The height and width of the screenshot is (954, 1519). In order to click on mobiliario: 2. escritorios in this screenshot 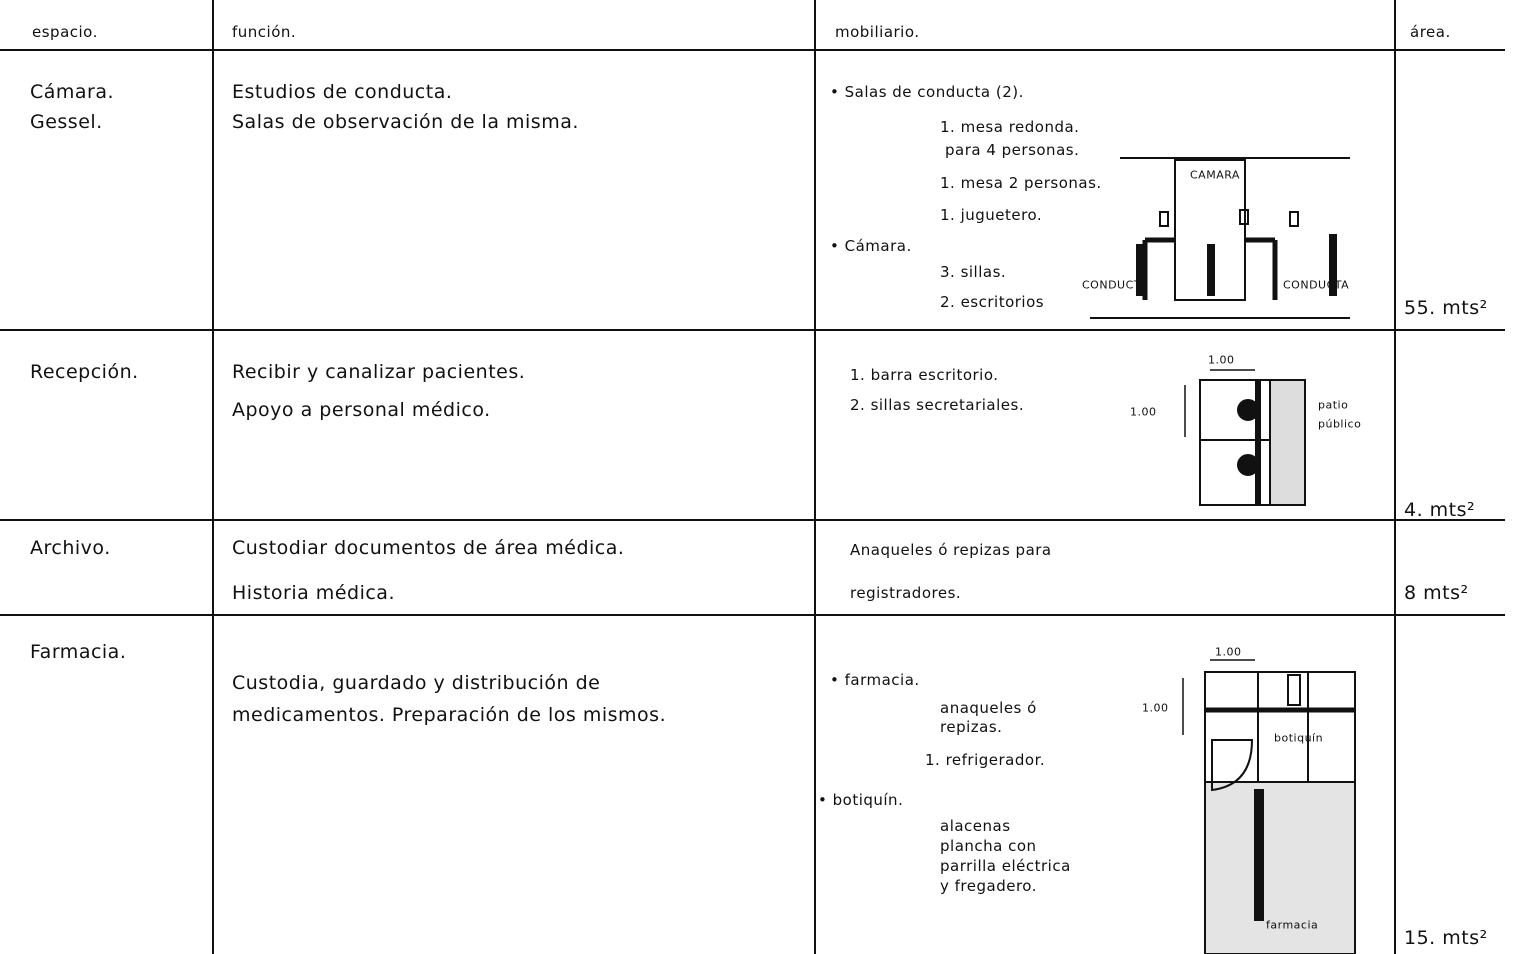, I will do `click(992, 302)`.